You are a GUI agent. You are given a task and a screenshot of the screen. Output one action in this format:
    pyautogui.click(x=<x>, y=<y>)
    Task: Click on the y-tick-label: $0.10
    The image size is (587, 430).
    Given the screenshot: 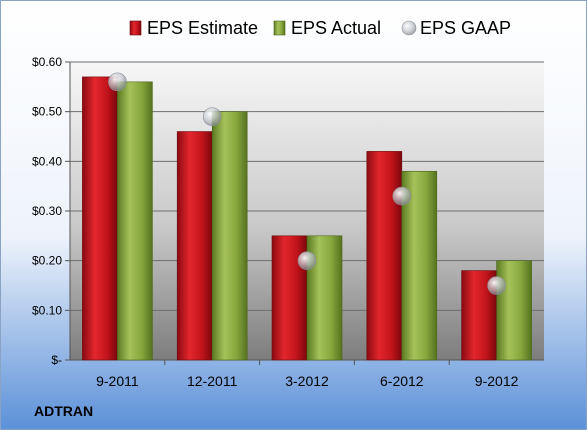 What is the action you would take?
    pyautogui.click(x=47, y=310)
    